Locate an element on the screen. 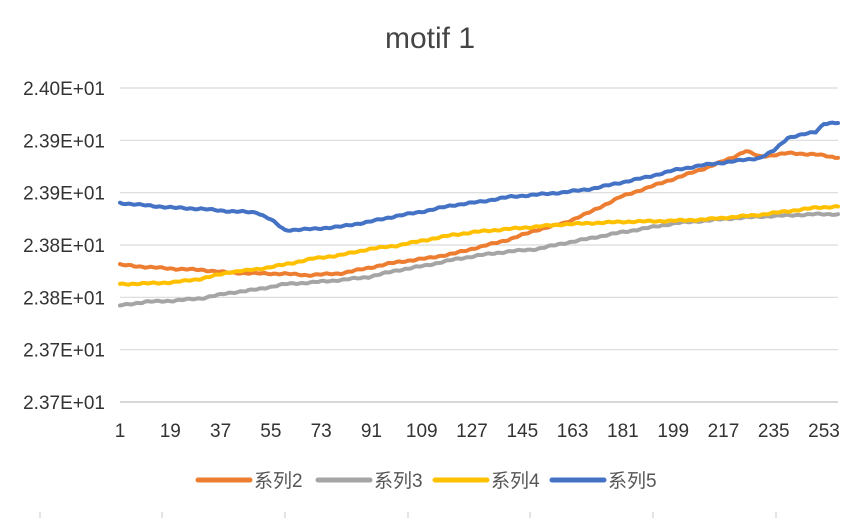 This screenshot has height=518, width=864. chart-title: motif 1 is located at coordinates (430, 38).